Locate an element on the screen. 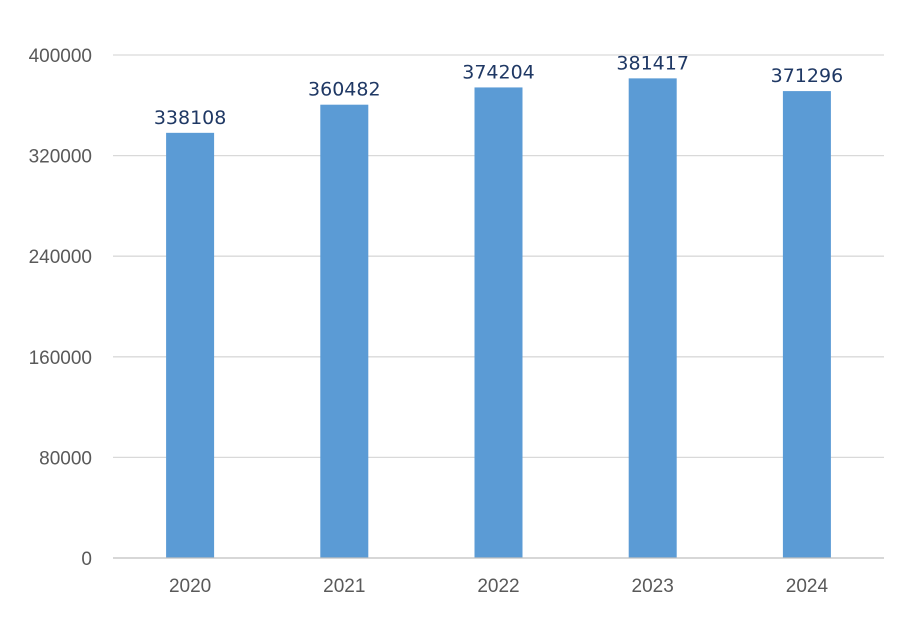  bar-2020 is located at coordinates (190, 345).